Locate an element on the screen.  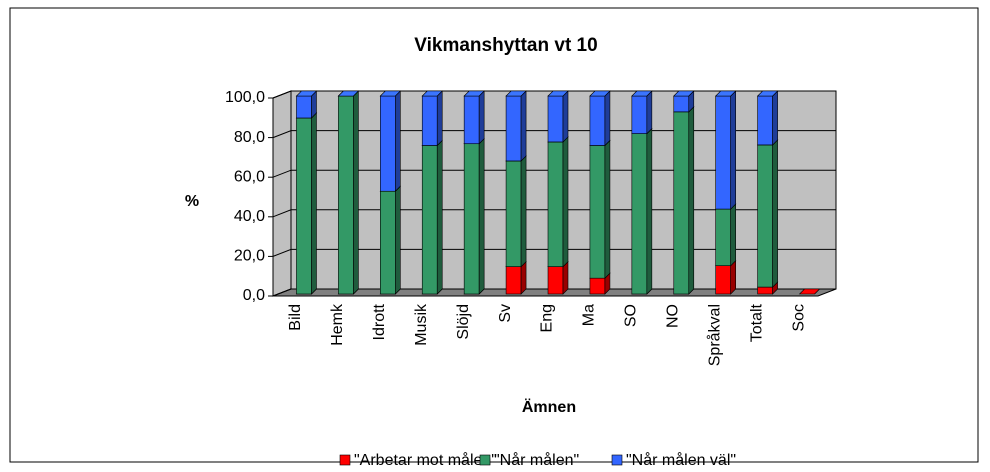
x-tick-label: Sv is located at coordinates (505, 313).